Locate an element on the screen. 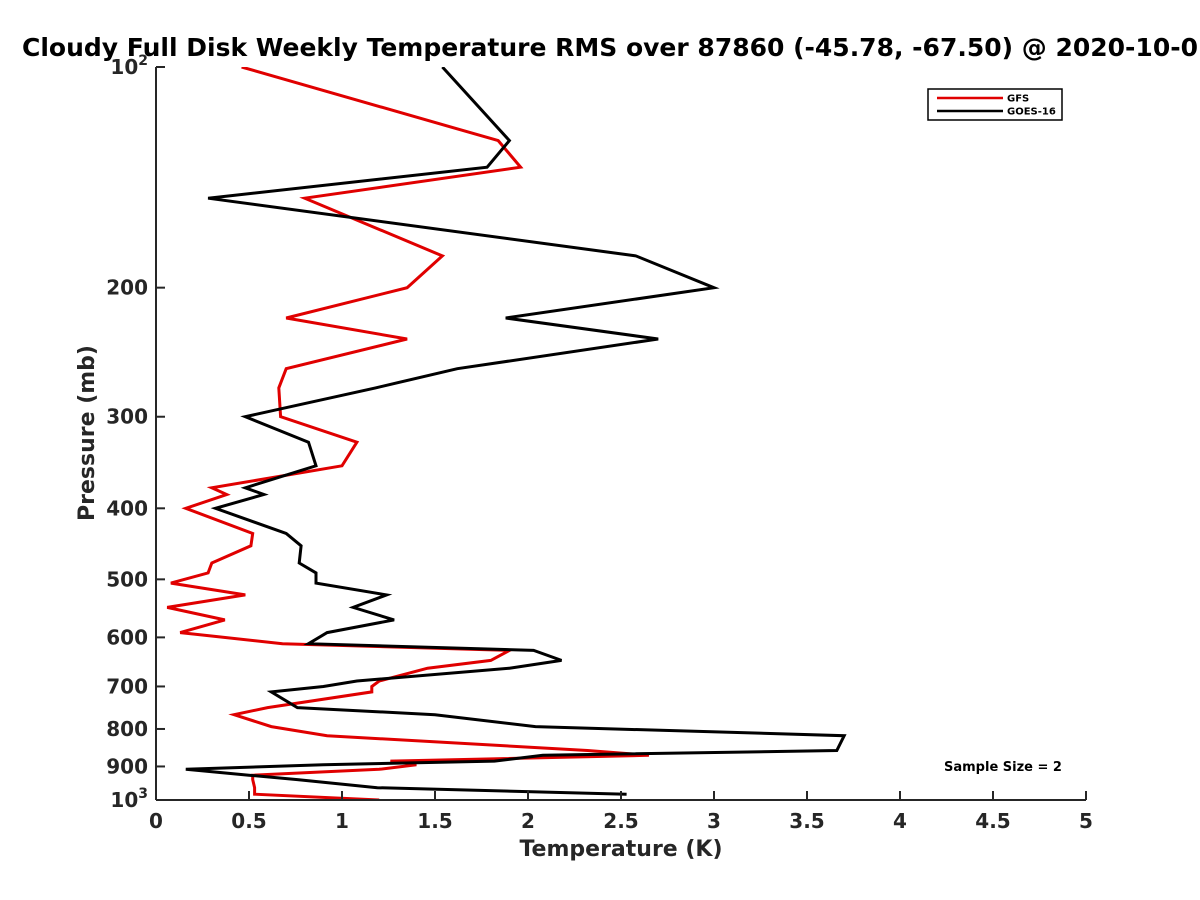 The image size is (1200, 900). x-tick-label: 4.5 is located at coordinates (992, 821).